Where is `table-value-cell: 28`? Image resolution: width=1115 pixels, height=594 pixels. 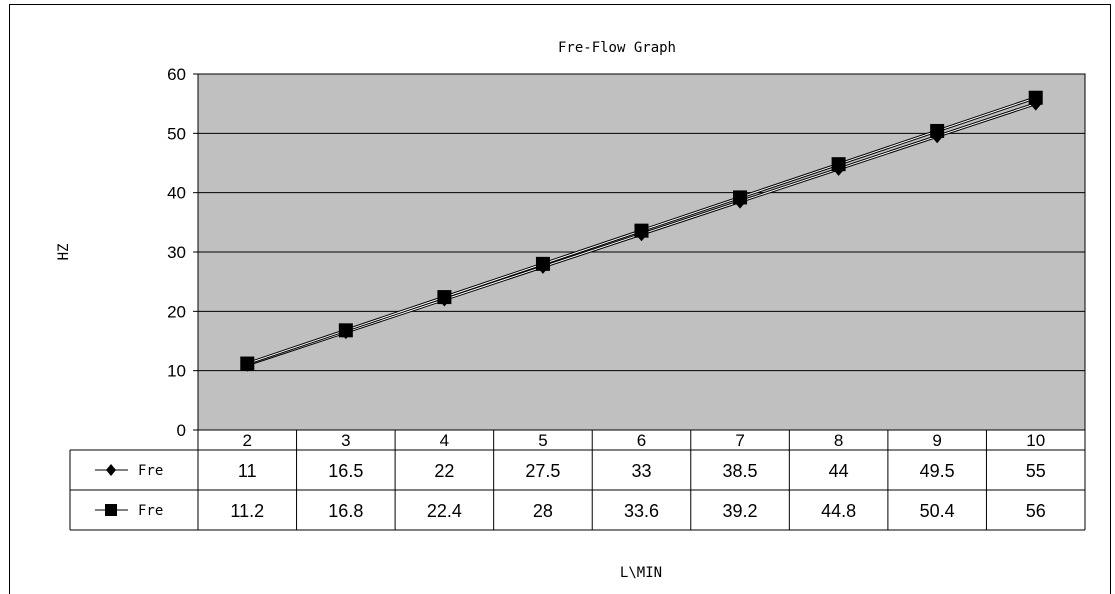
table-value-cell: 28 is located at coordinates (543, 511).